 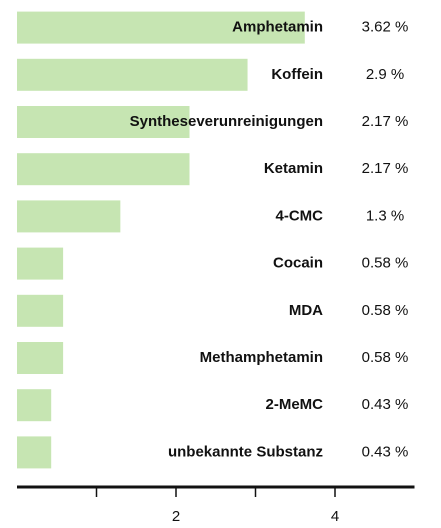 I want to click on x-tick-label: 4, so click(x=335, y=516).